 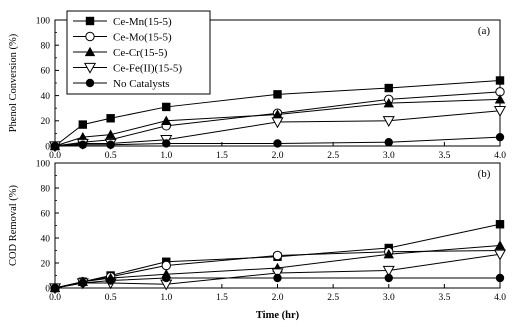 What do you see at coordinates (278, 315) in the screenshot?
I see `x-axis-label: Time (hr)` at bounding box center [278, 315].